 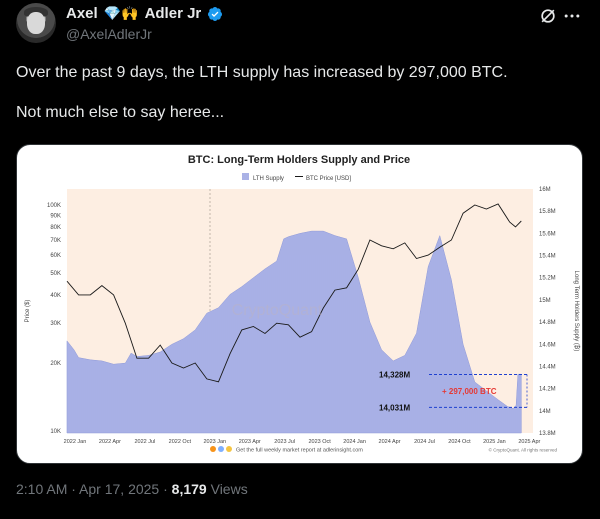 What do you see at coordinates (145, 442) in the screenshot?
I see `x-tick-label: 2022 Jul` at bounding box center [145, 442].